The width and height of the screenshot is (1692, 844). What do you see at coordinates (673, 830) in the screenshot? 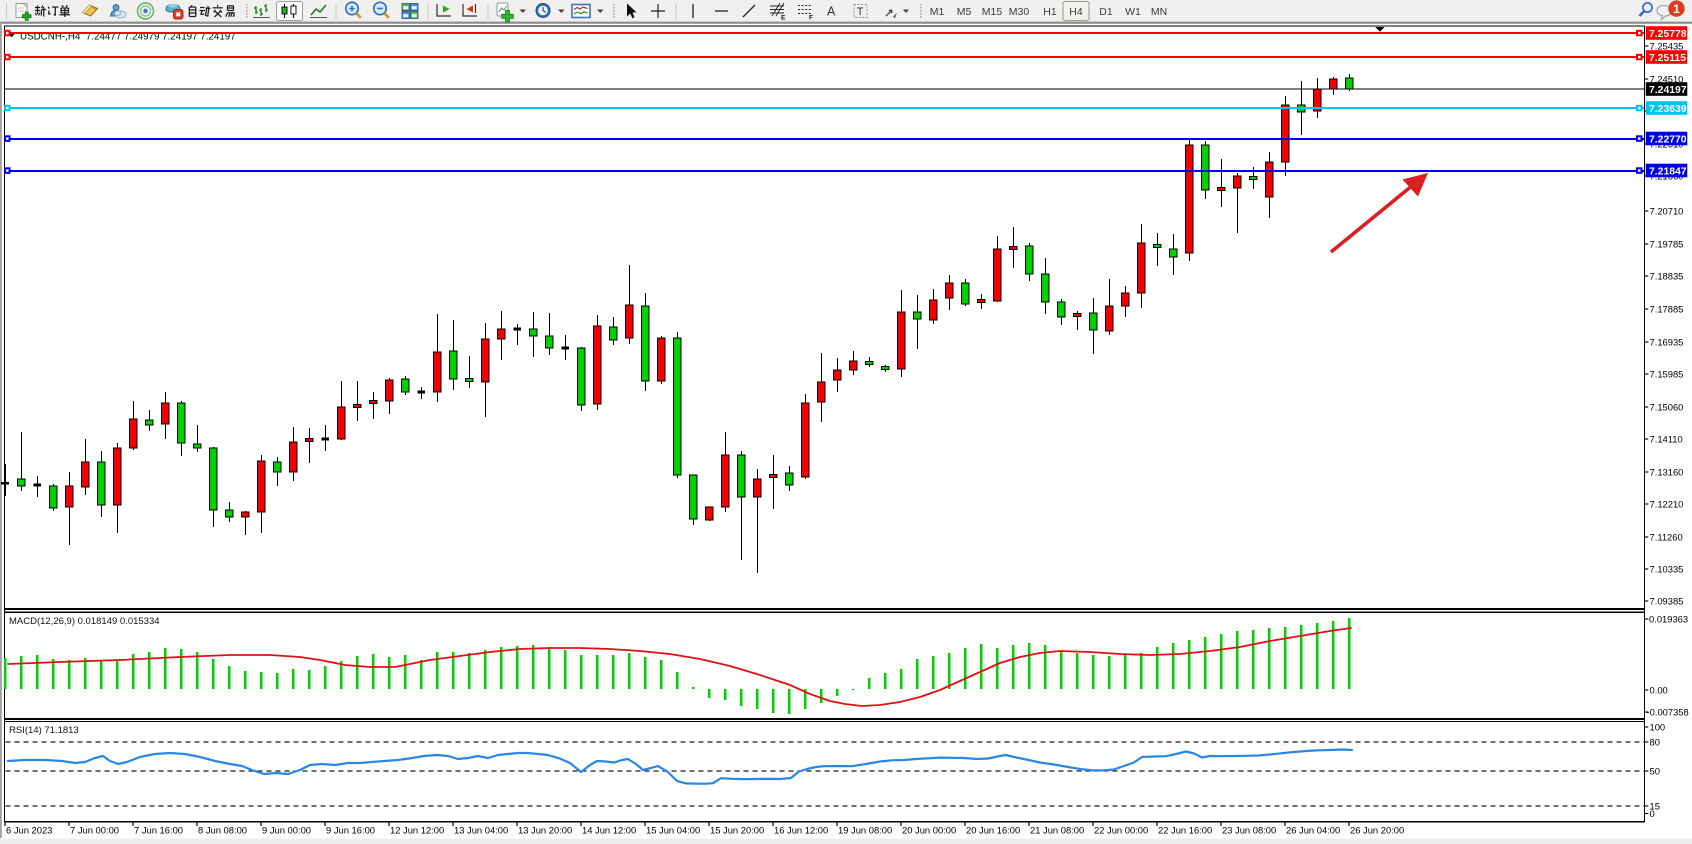
I see `svg-text: 15 Jun 04:00` at bounding box center [673, 830].